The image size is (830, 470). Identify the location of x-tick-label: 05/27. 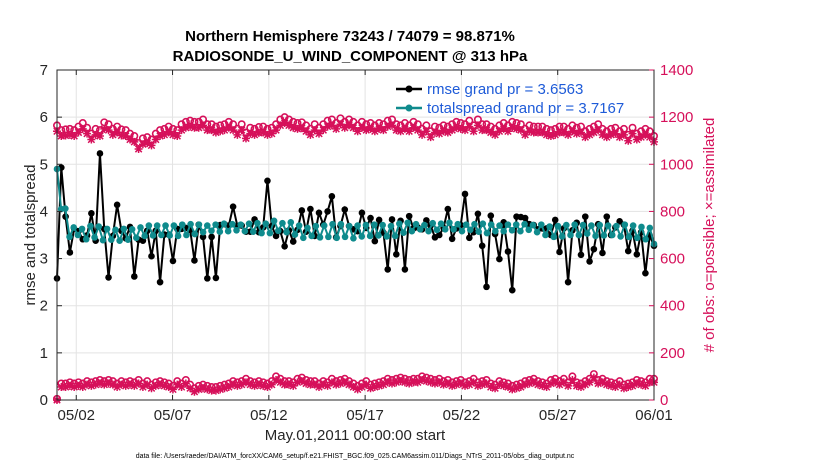
(558, 415).